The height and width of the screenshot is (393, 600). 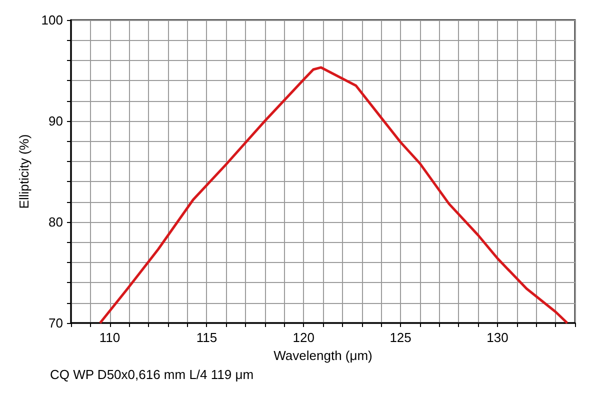 I want to click on y-tick-label: 100, so click(x=52, y=20).